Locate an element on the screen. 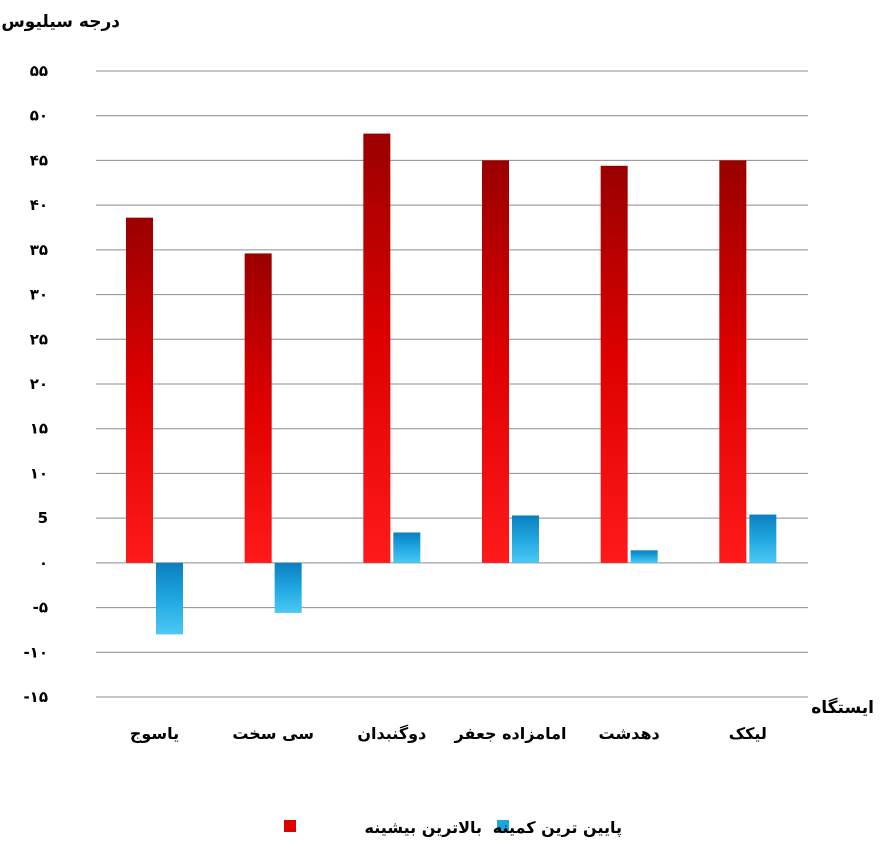 The width and height of the screenshot is (880, 848). x-tick-label: یاسوج is located at coordinates (154, 733).